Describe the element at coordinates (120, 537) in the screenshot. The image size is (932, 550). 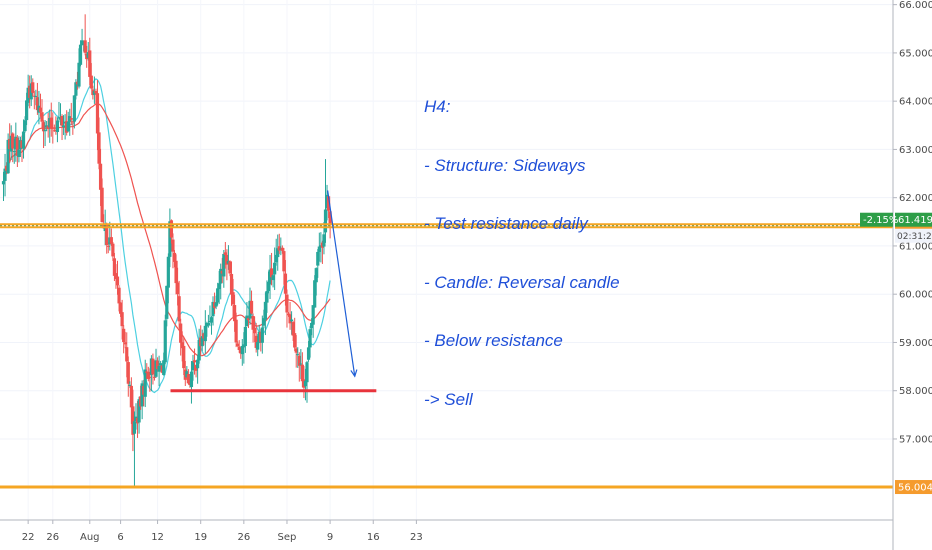
I see `x-tick-label: 6` at that location.